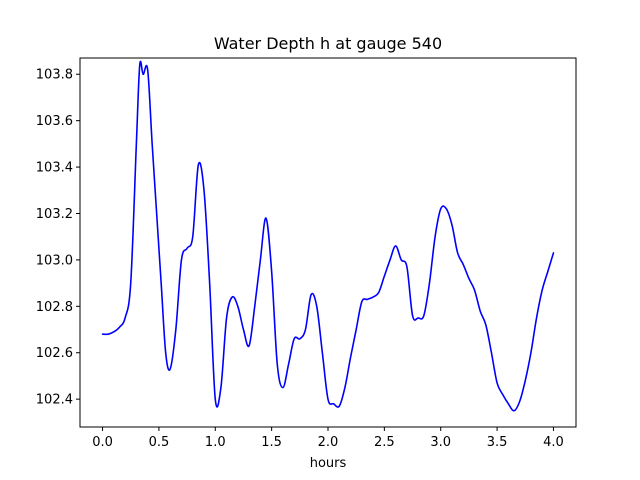 The height and width of the screenshot is (480, 640). I want to click on chart-title: Water Depth h at gauge 540, so click(328, 43).